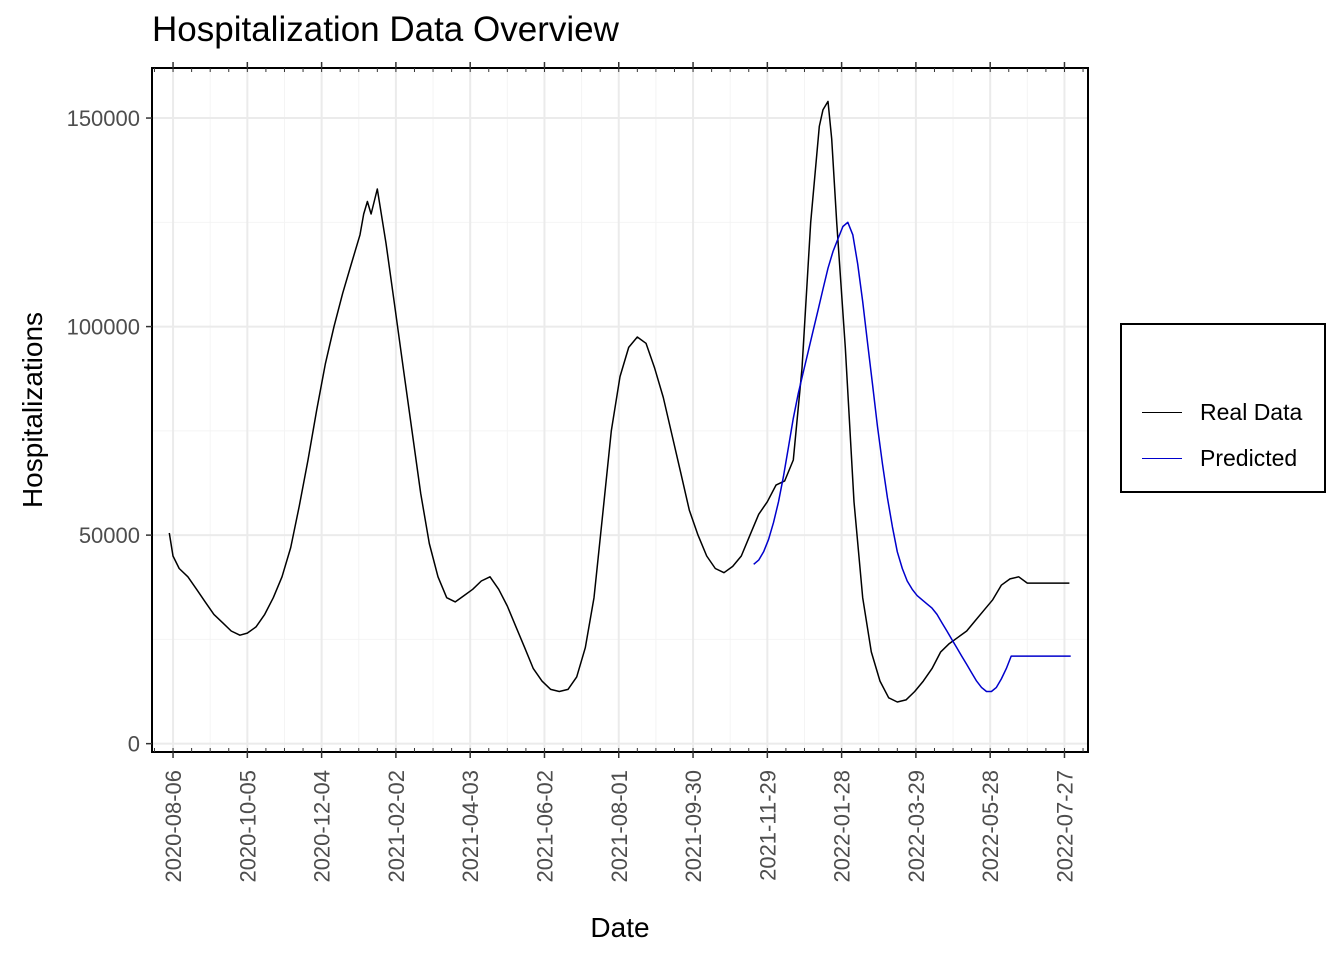  I want to click on x-axis-title: Date, so click(619, 927).